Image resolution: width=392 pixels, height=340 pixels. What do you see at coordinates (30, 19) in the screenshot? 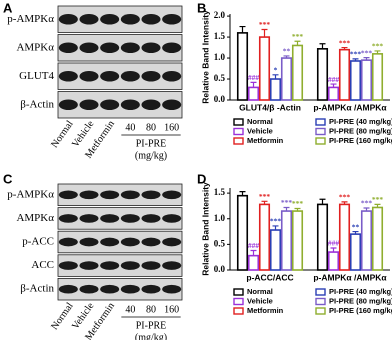
I see `row-label: p-AMPKα` at bounding box center [30, 19].